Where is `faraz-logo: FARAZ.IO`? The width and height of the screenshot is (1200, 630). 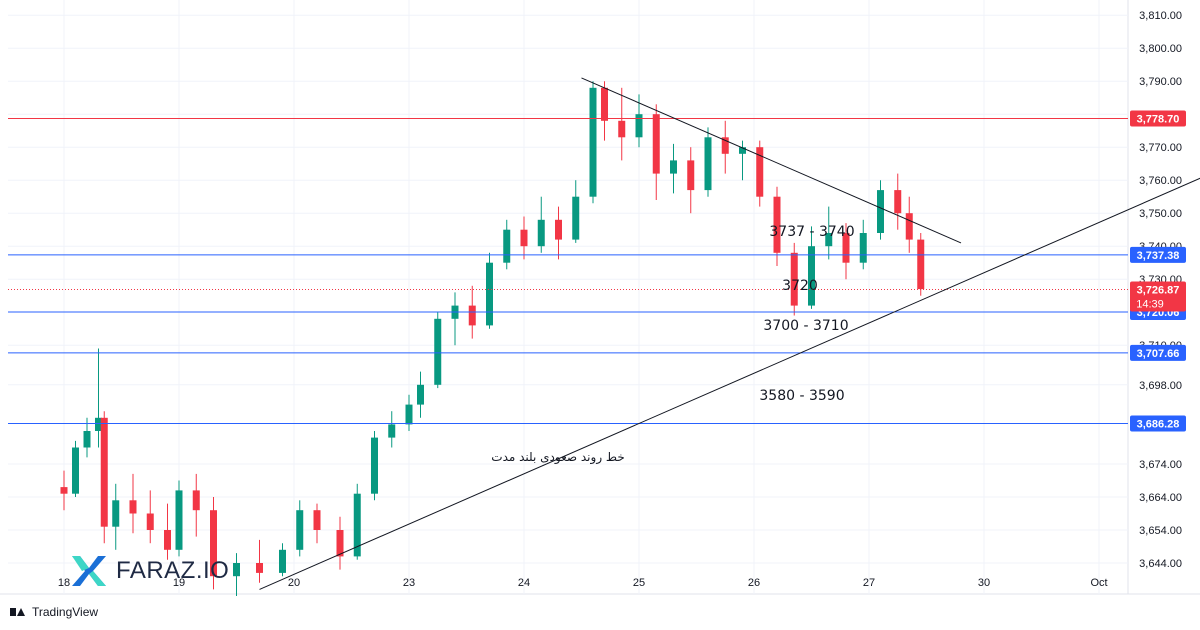 faraz-logo: FARAZ.IO is located at coordinates (148, 571).